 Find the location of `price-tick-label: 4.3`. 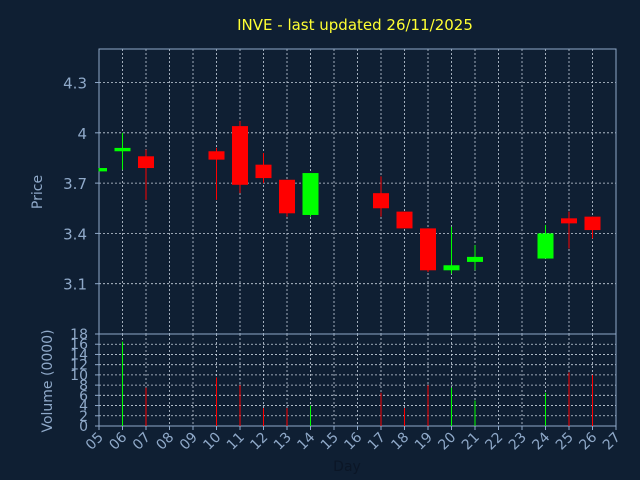

price-tick-label: 4.3 is located at coordinates (75, 84).